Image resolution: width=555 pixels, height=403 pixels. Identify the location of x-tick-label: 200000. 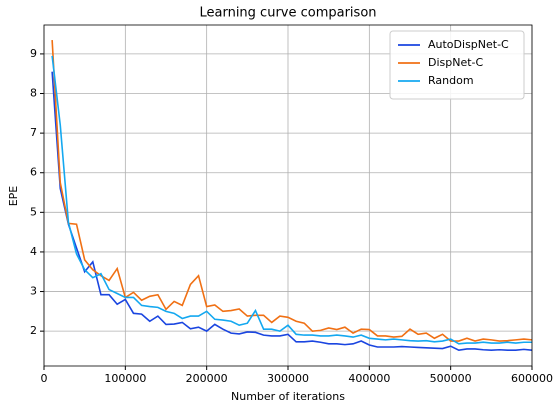
(207, 378).